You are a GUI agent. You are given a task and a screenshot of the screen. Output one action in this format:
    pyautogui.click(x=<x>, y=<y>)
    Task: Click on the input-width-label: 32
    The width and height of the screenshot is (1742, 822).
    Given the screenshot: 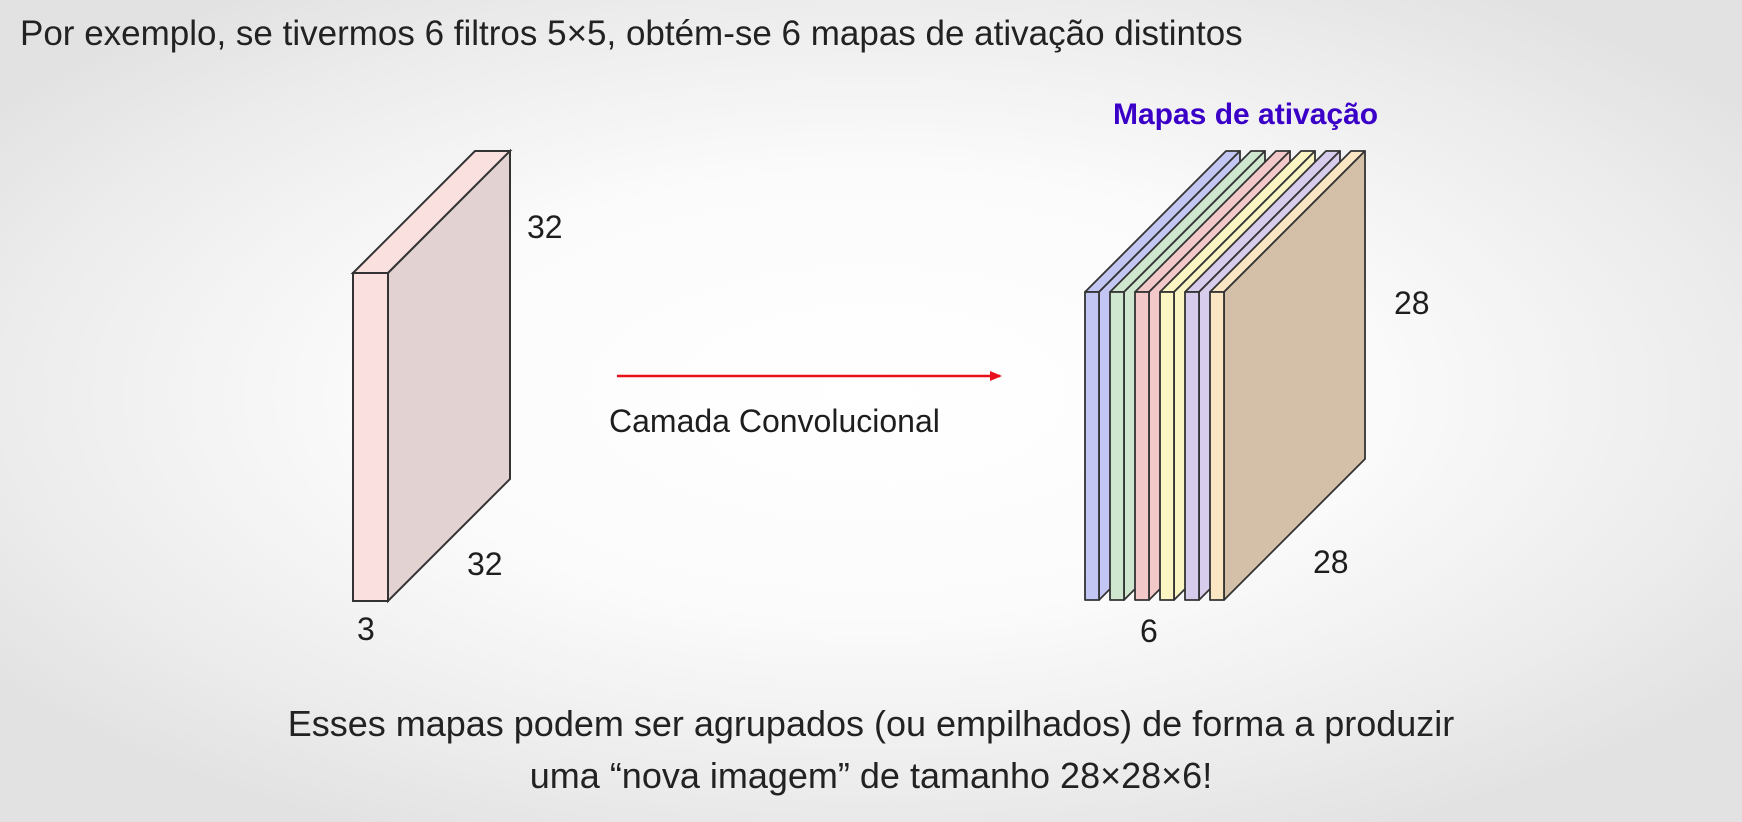 What is the action you would take?
    pyautogui.click(x=485, y=564)
    